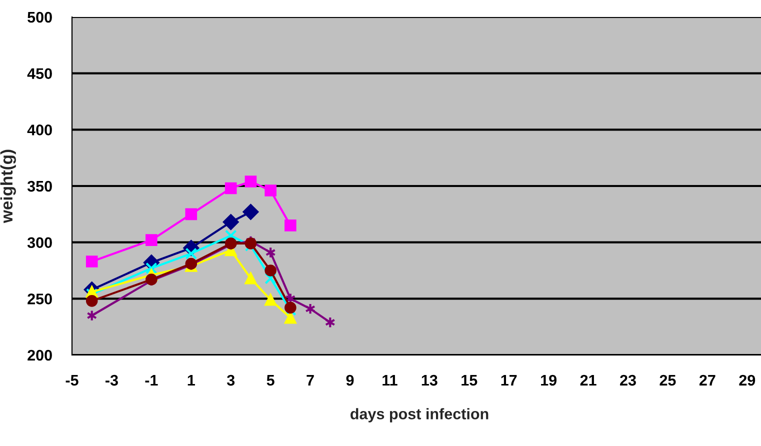 The image size is (761, 446). What do you see at coordinates (470, 380) in the screenshot?
I see `x-tick-label: 15` at bounding box center [470, 380].